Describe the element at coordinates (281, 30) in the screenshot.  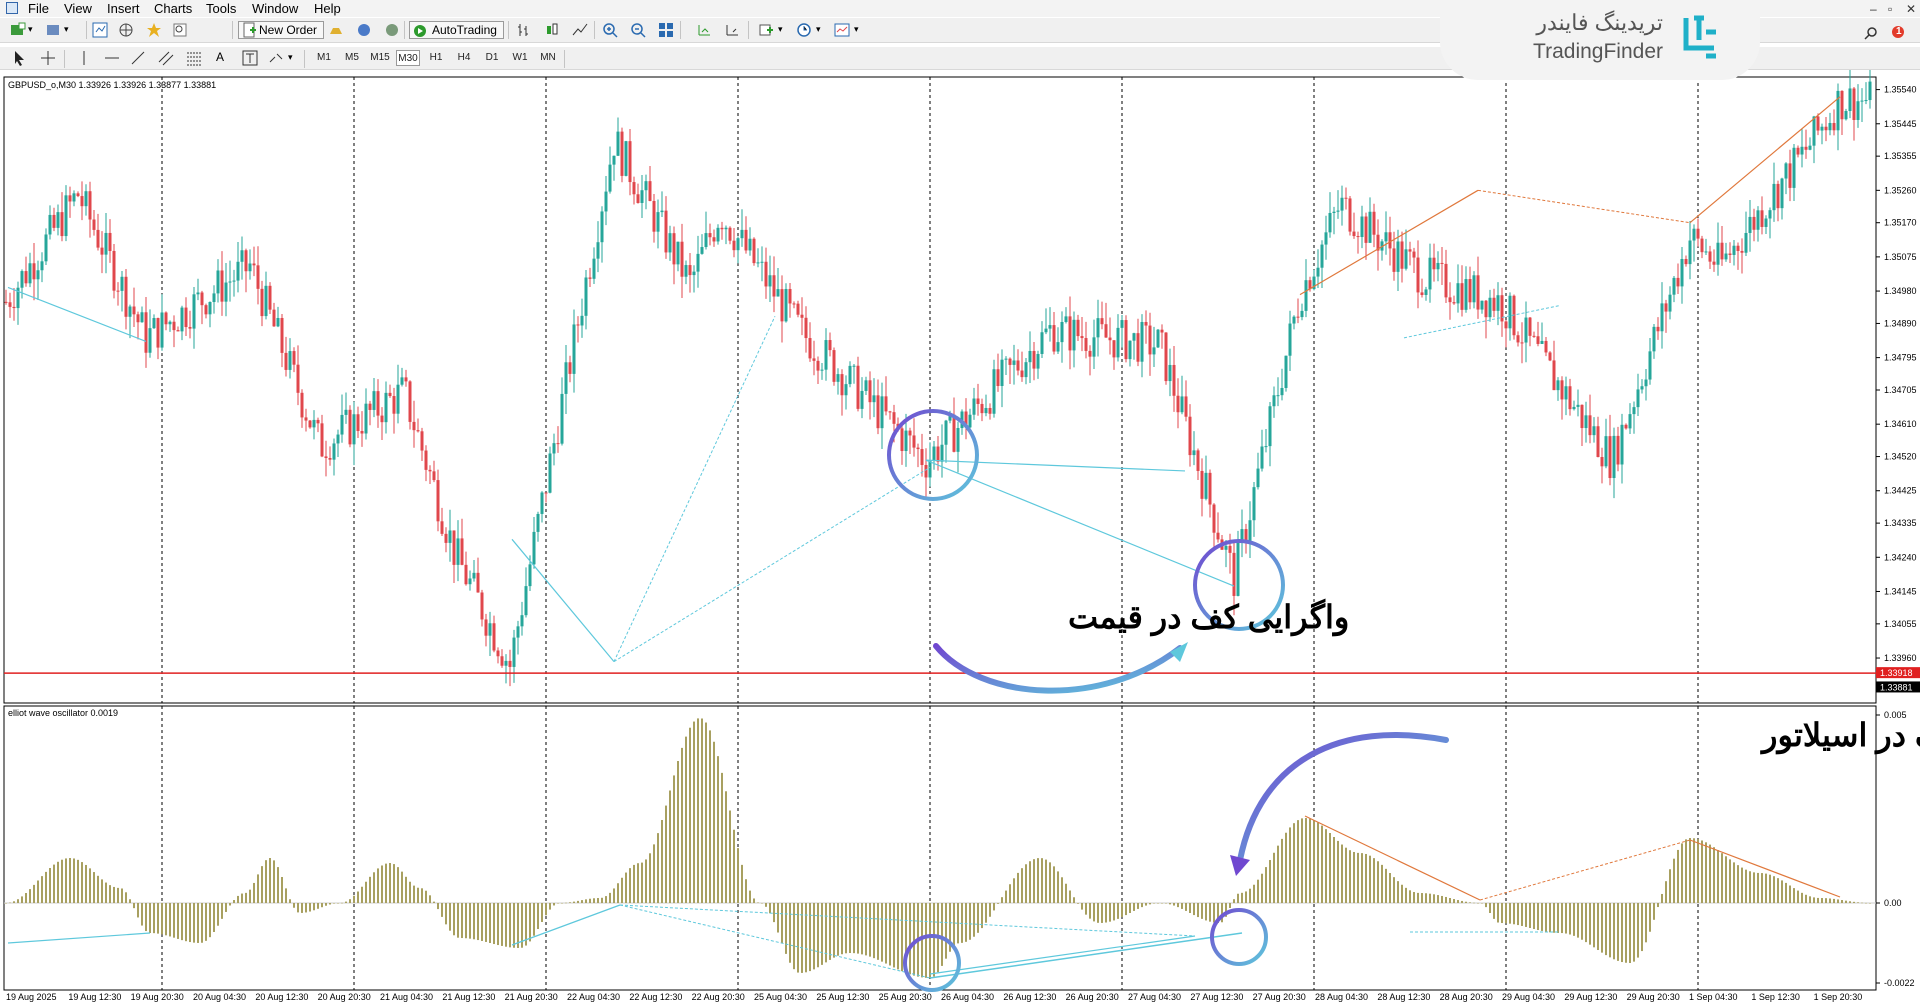
I see `new-order-button: New Order` at that location.